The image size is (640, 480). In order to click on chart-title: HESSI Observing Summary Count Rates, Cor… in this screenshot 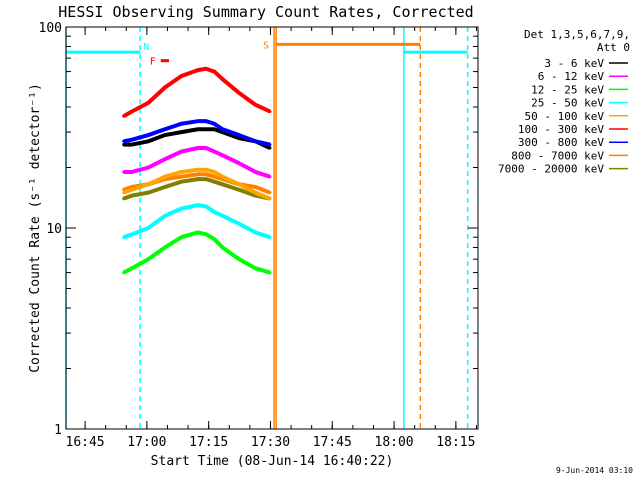, I will do `click(265, 12)`.